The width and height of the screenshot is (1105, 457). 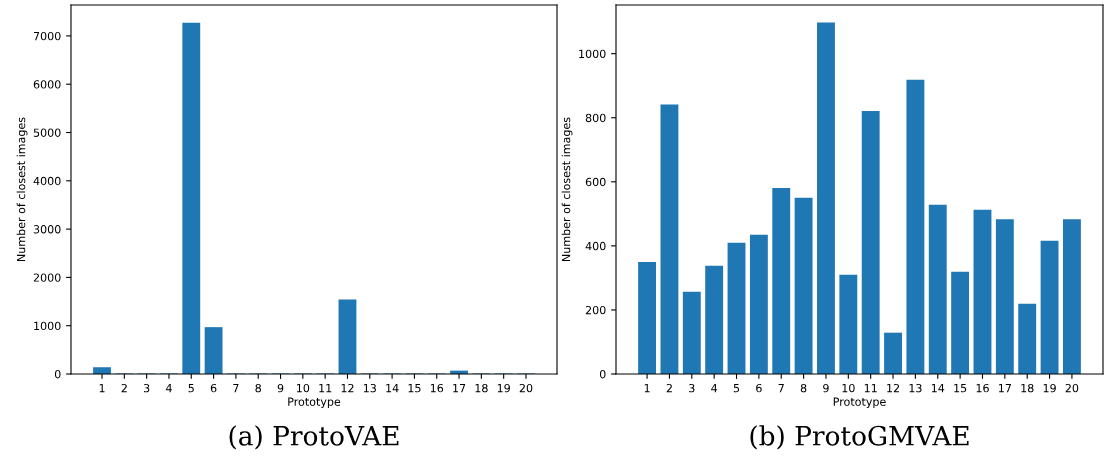 What do you see at coordinates (314, 437) in the screenshot?
I see `text: (a) ProtoVAE` at bounding box center [314, 437].